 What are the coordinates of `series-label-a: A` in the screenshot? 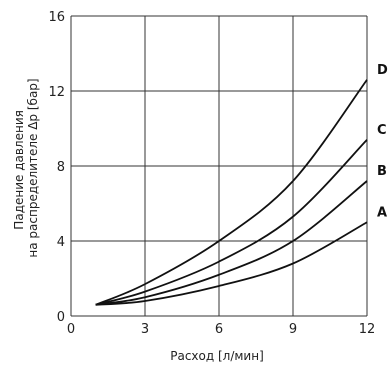 It's located at (382, 212).